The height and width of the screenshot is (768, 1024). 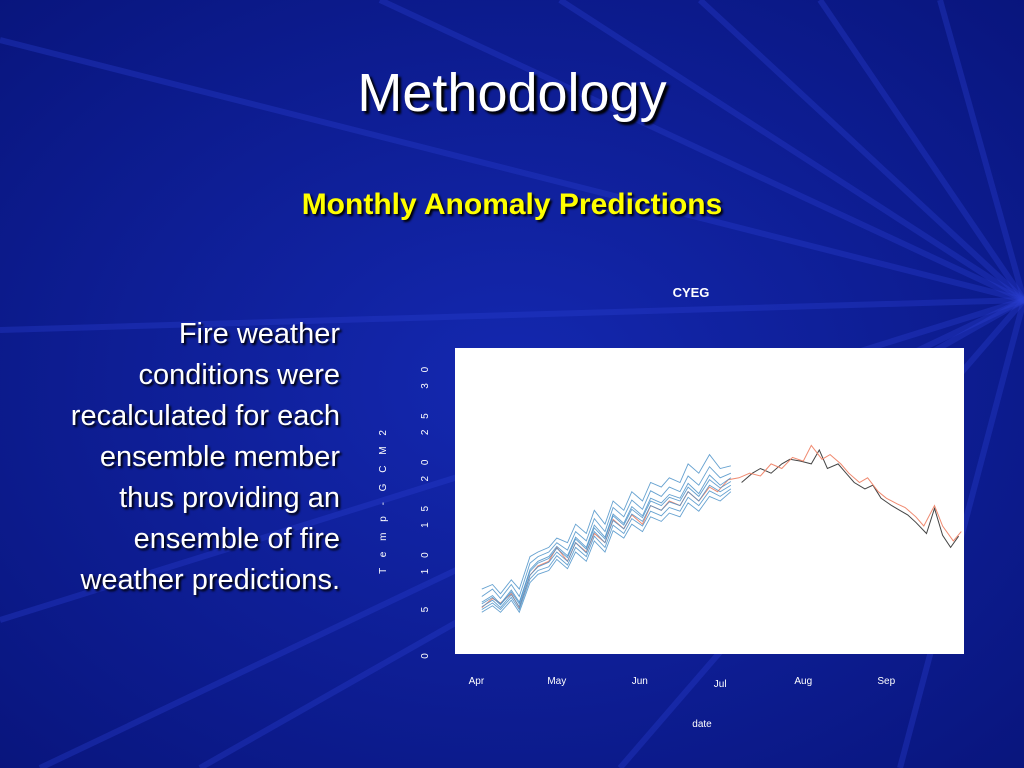 What do you see at coordinates (886, 681) in the screenshot?
I see `x-tick-label: Sep` at bounding box center [886, 681].